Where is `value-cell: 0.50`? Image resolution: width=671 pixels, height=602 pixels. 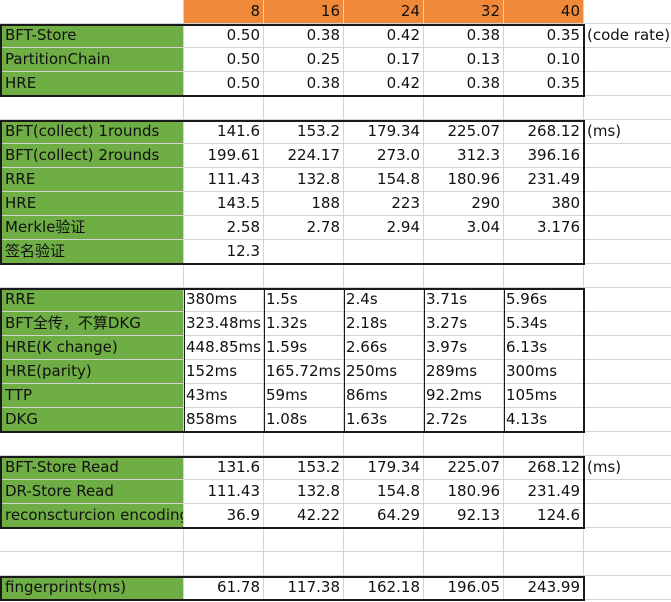
value-cell: 0.50 is located at coordinates (224, 84).